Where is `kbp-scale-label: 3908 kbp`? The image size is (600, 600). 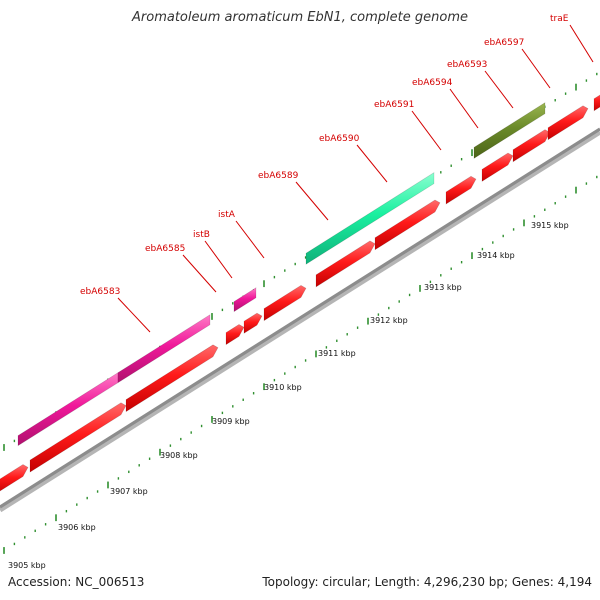 kbp-scale-label: 3908 kbp is located at coordinates (179, 455).